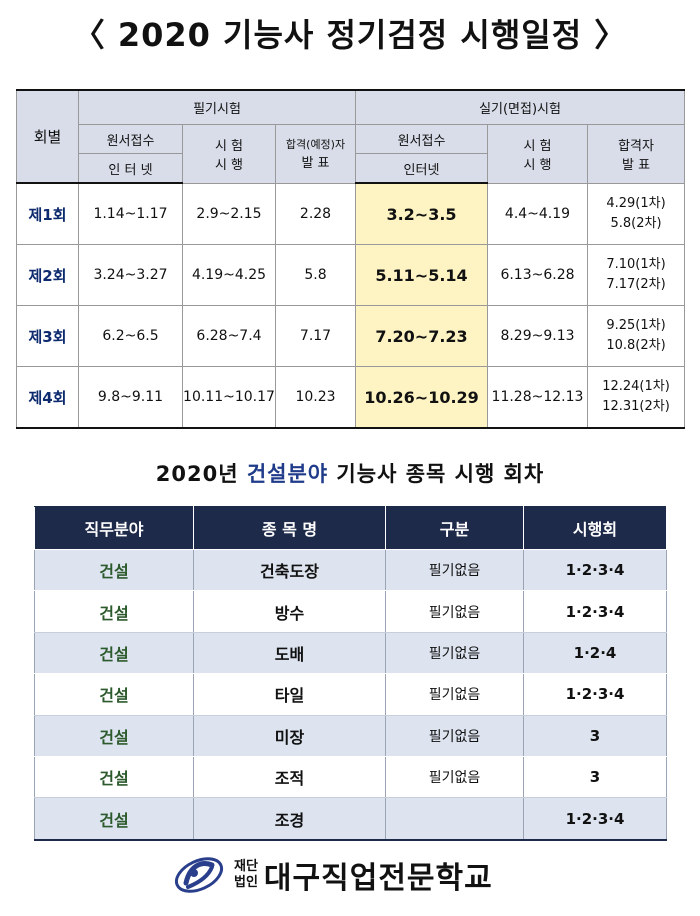  Describe the element at coordinates (378, 878) in the screenshot. I see `school-name: 대구직업전문학교` at that location.